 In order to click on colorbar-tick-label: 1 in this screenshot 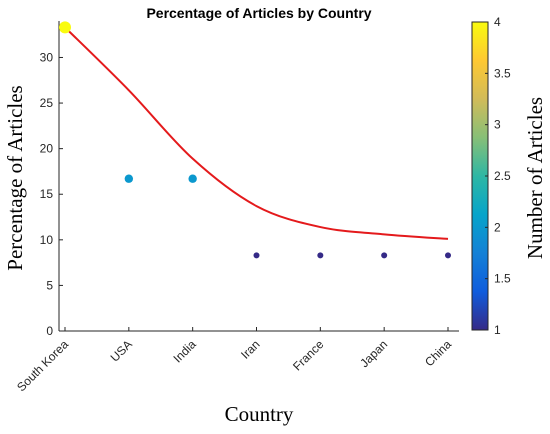, I will do `click(497, 330)`.